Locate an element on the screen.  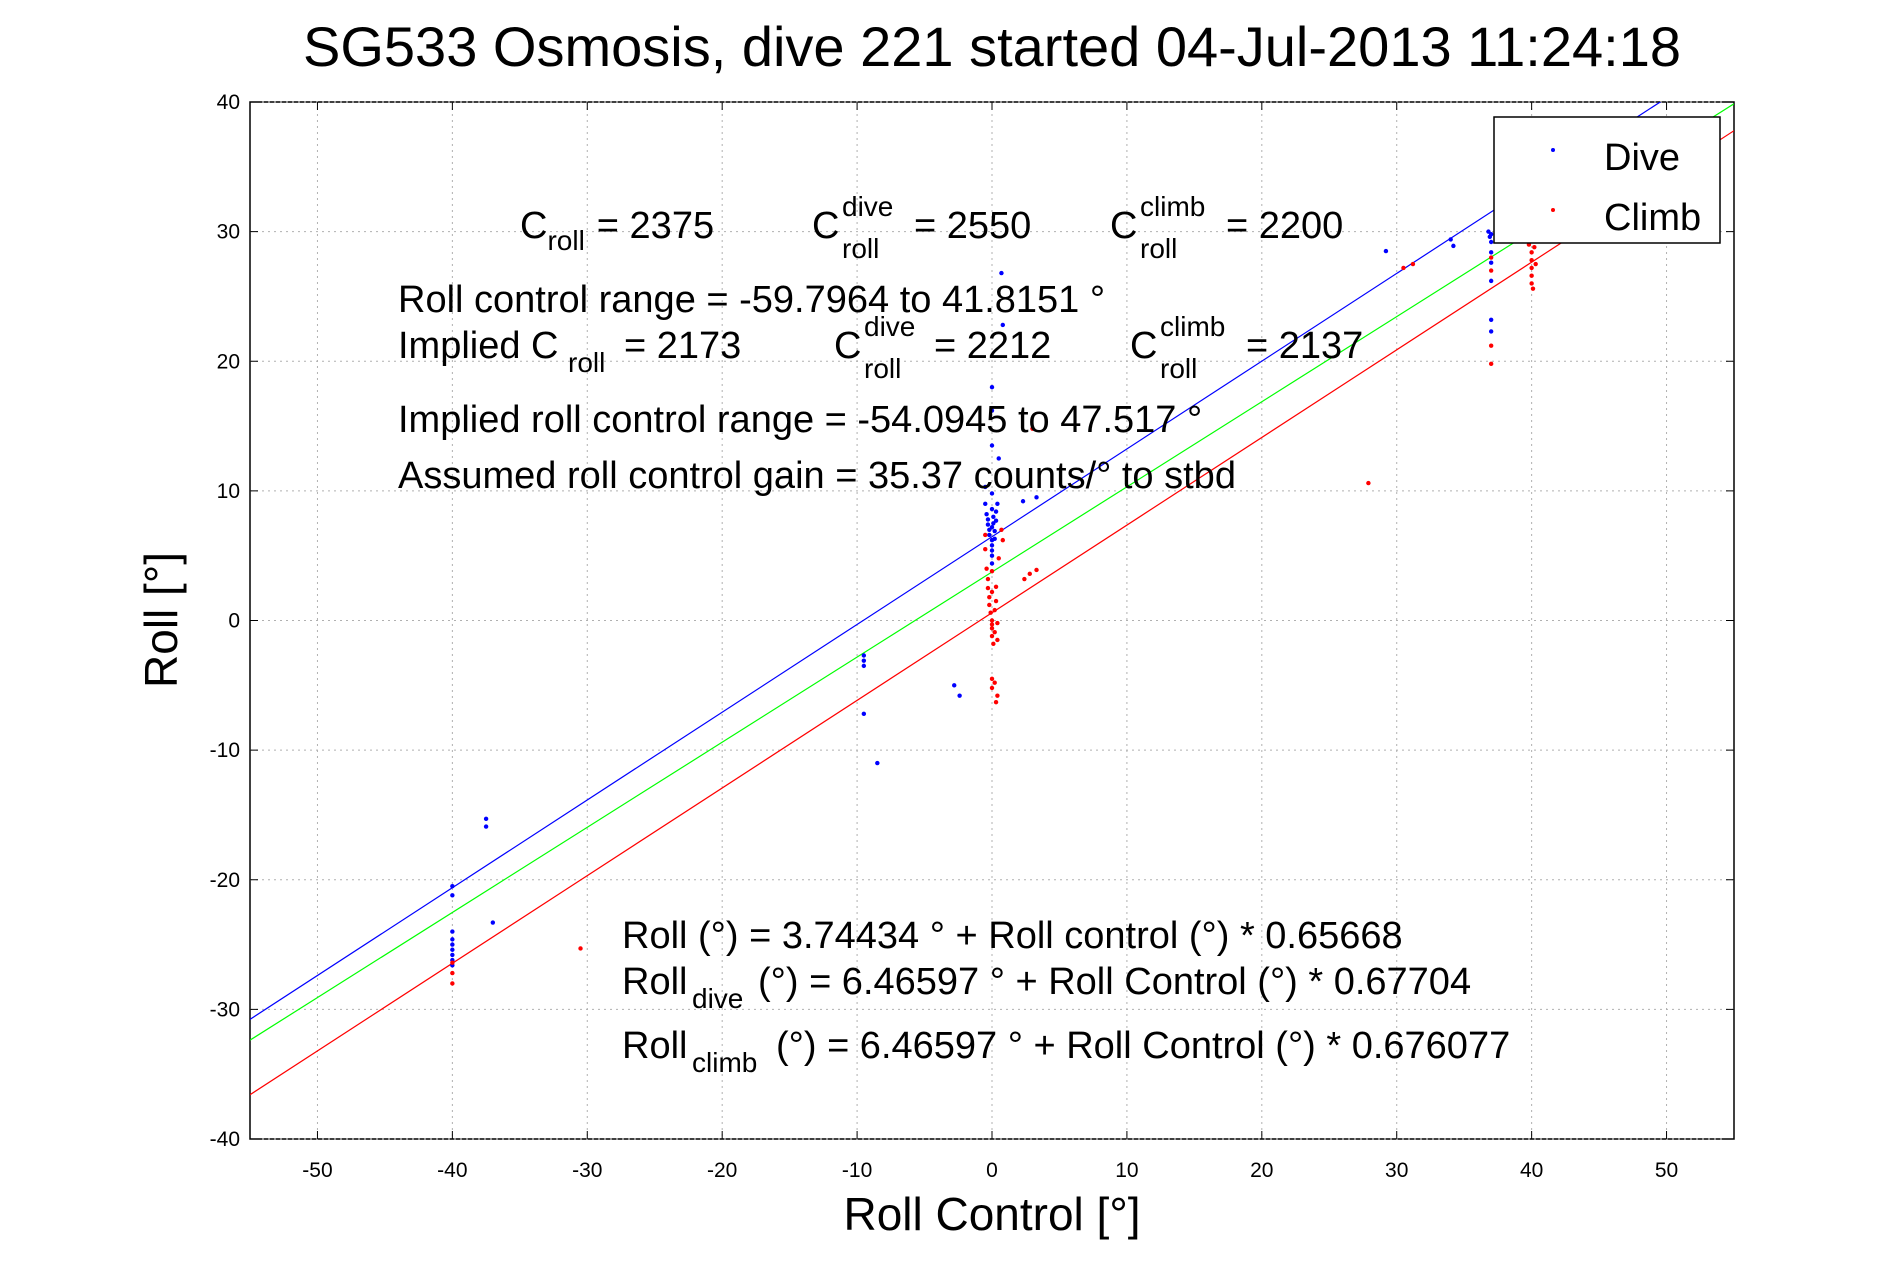
y-tick-label: 40 is located at coordinates (228, 102).